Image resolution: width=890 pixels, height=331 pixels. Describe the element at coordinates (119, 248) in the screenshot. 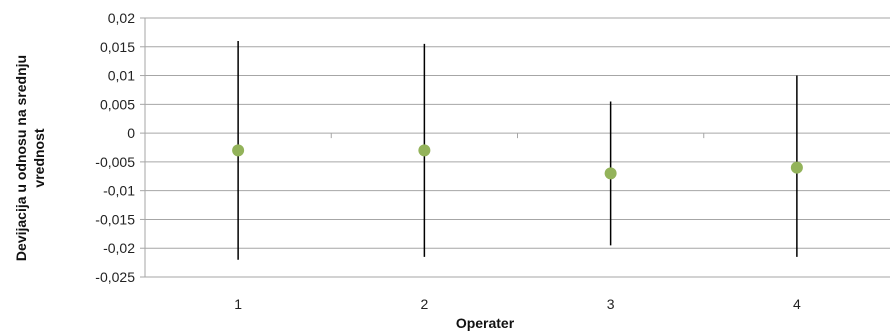

I see `y-tick-label: -0,02` at that location.